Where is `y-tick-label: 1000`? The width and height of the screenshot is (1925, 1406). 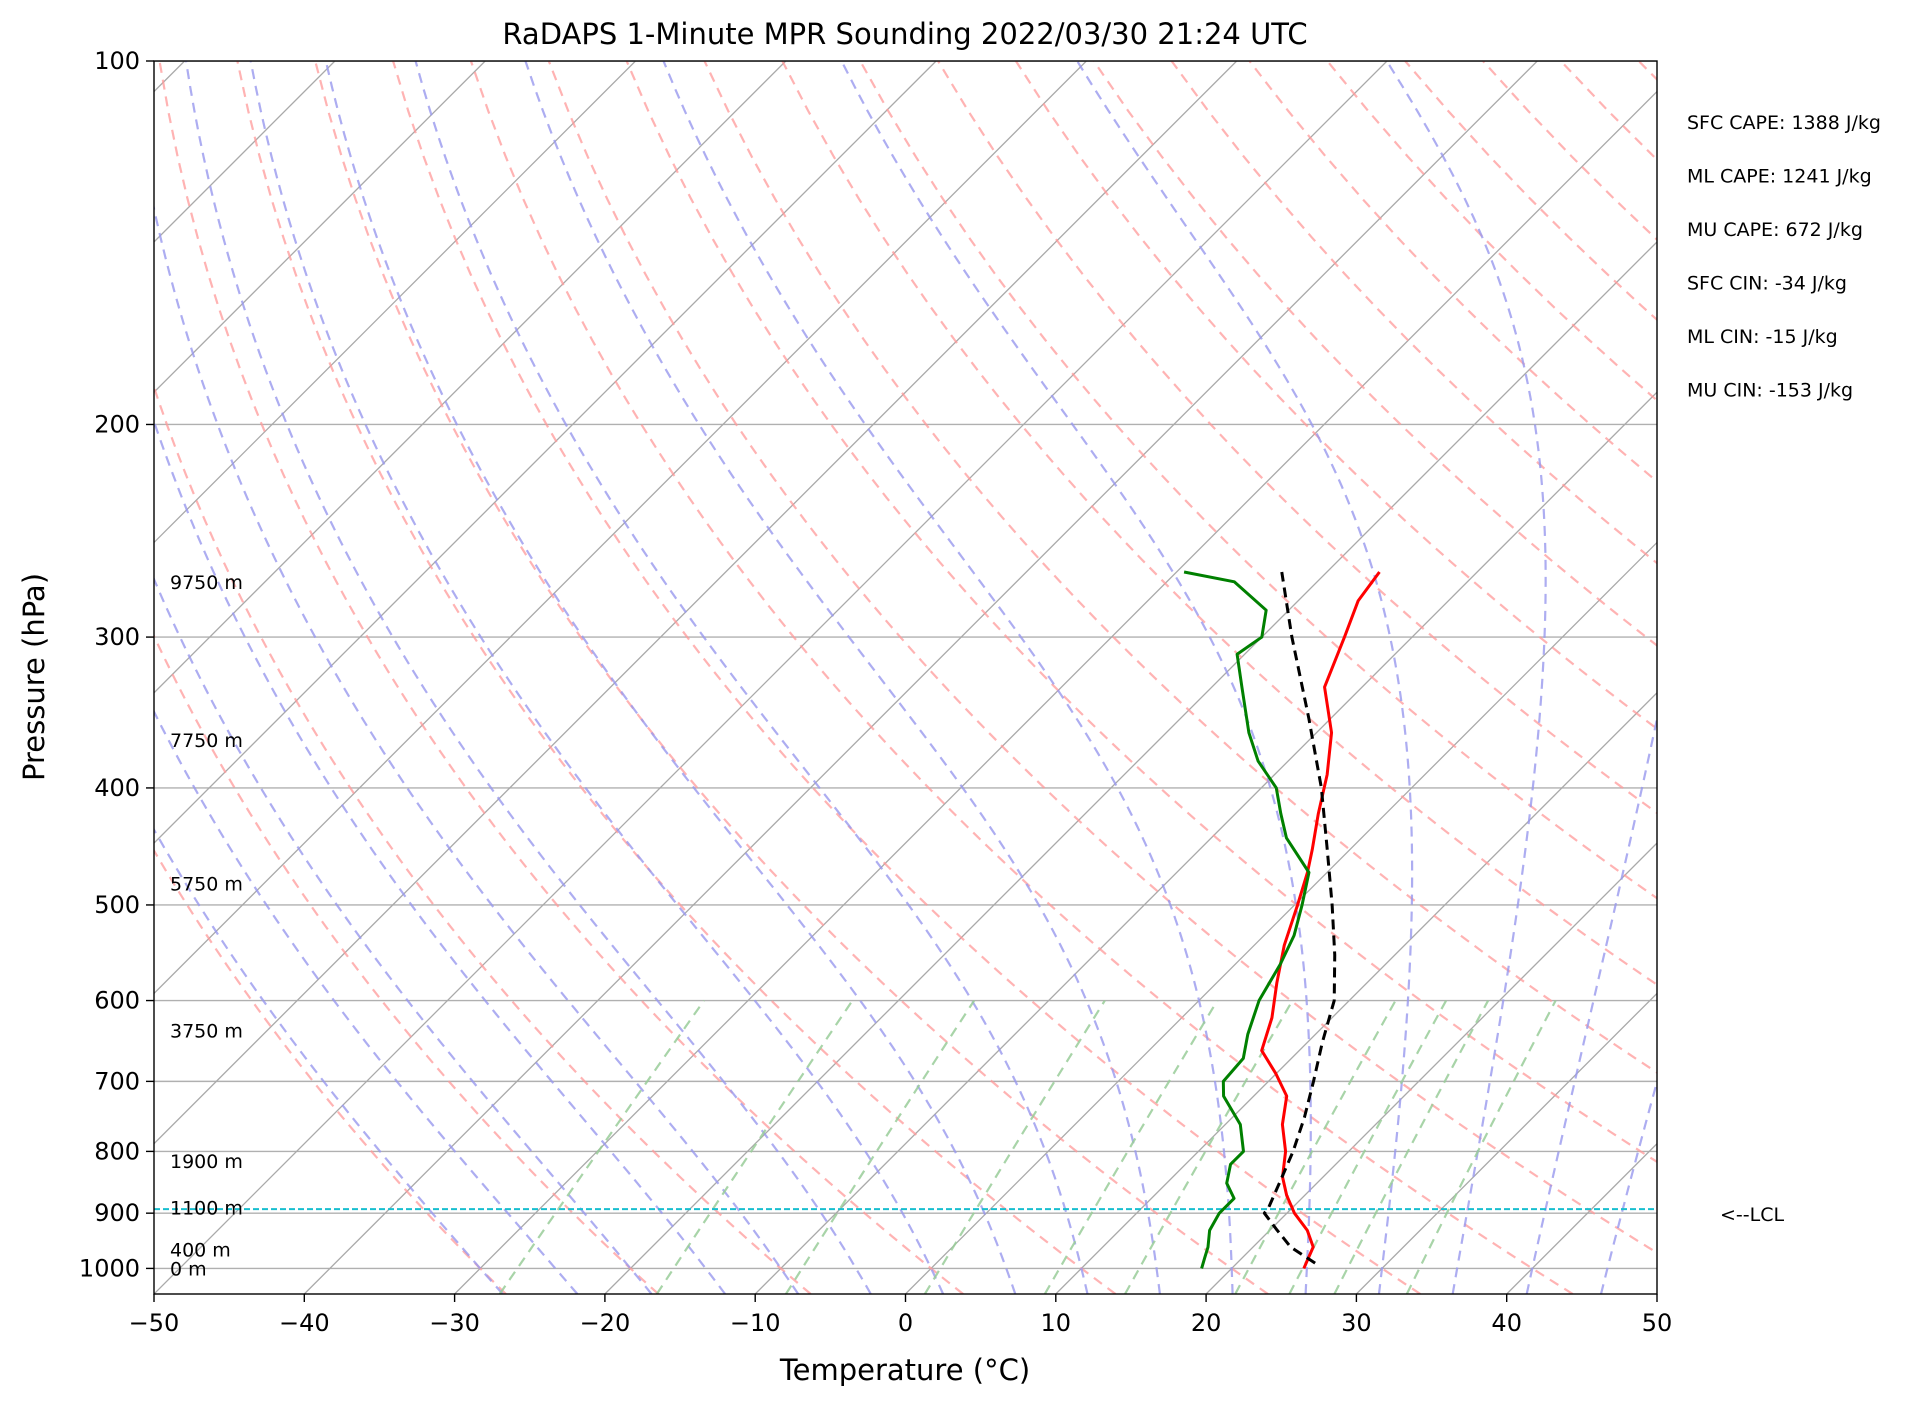 y-tick-label: 1000 is located at coordinates (109, 1268).